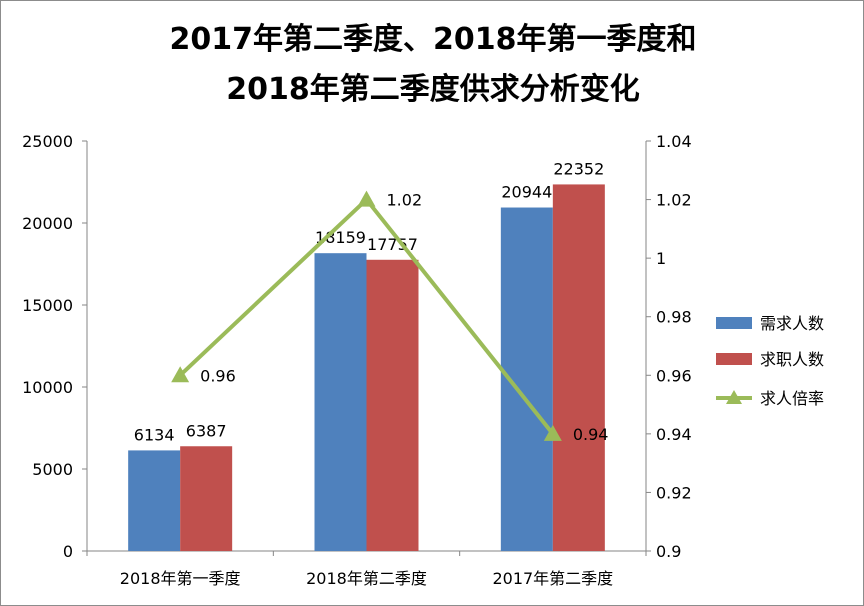 Image resolution: width=864 pixels, height=606 pixels. What do you see at coordinates (405, 200) in the screenshot?
I see `ratio-data-label: 1.02` at bounding box center [405, 200].